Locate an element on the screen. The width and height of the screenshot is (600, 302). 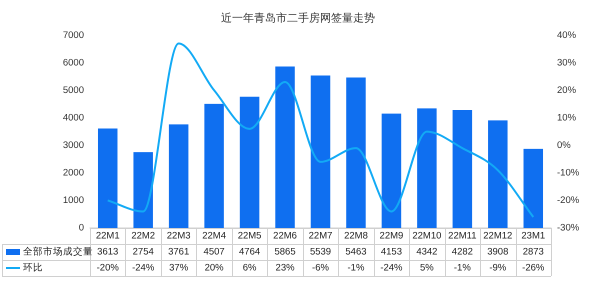
x-tick-label: 22M11 is located at coordinates (462, 236).